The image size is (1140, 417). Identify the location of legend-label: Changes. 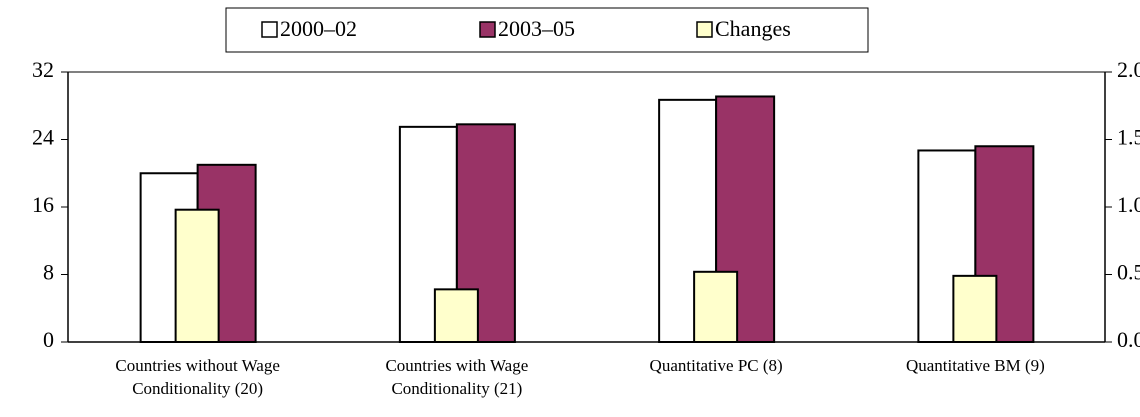
(753, 28).